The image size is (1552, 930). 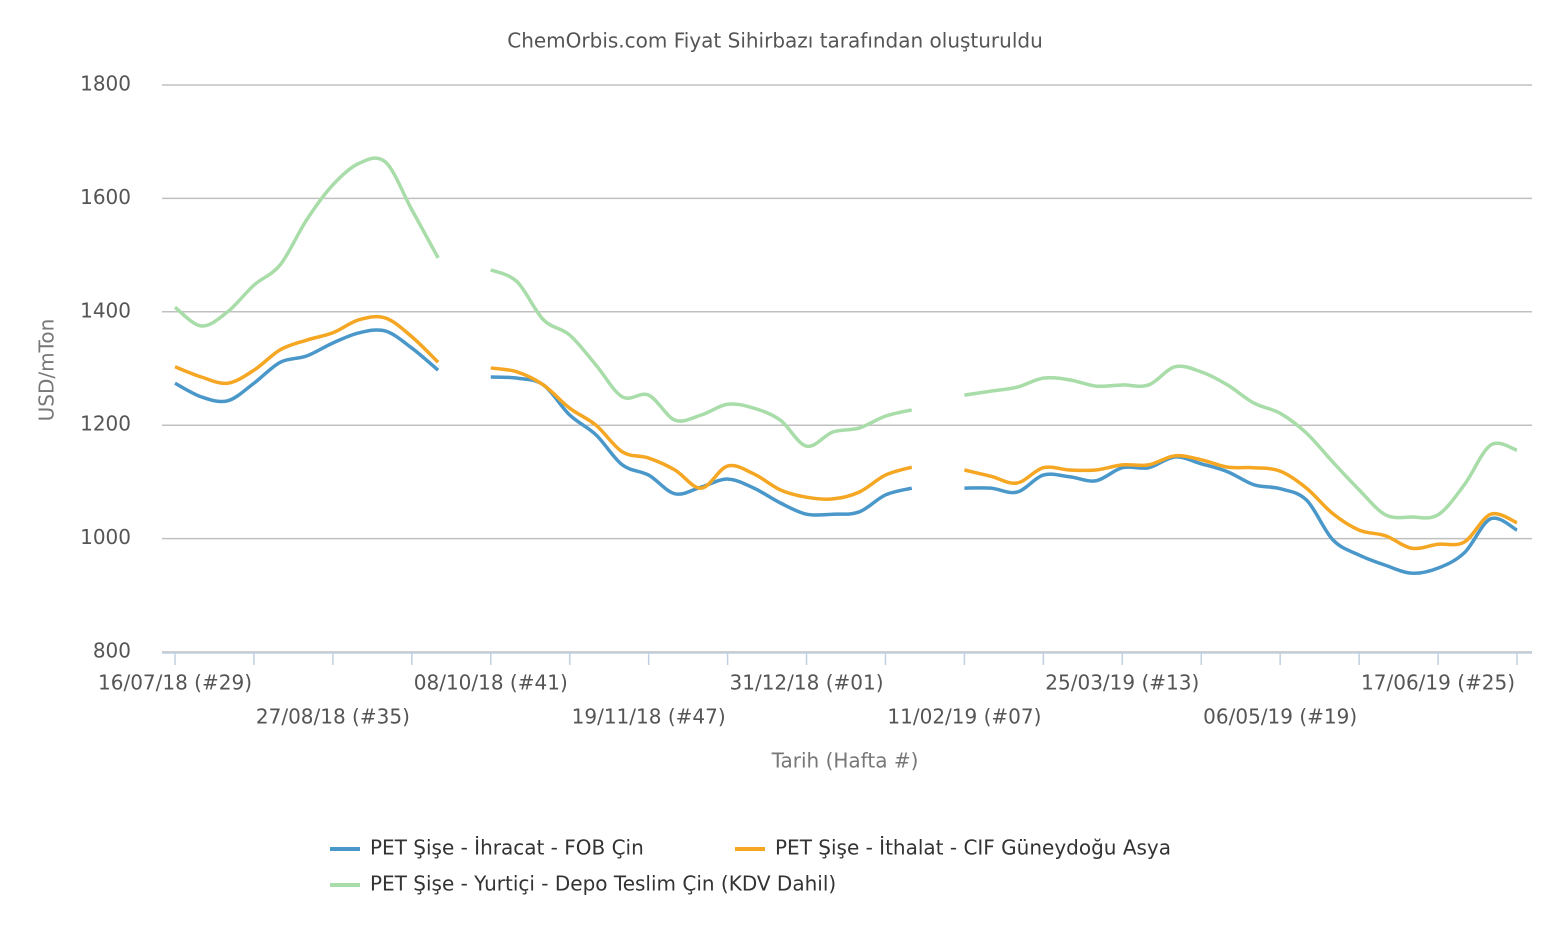 I want to click on legend-label: PET Şişe - İhracat - FOB Çin, so click(x=507, y=848).